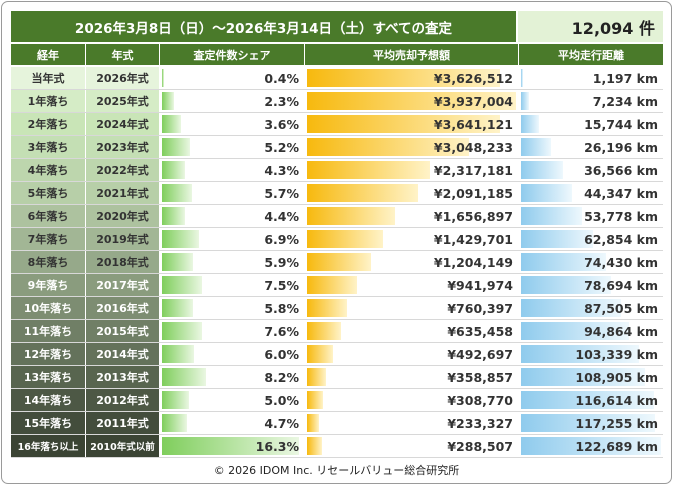 Image resolution: width=673 pixels, height=485 pixels. Describe the element at coordinates (48, 78) in the screenshot. I see `age-cell: 当年式` at that location.